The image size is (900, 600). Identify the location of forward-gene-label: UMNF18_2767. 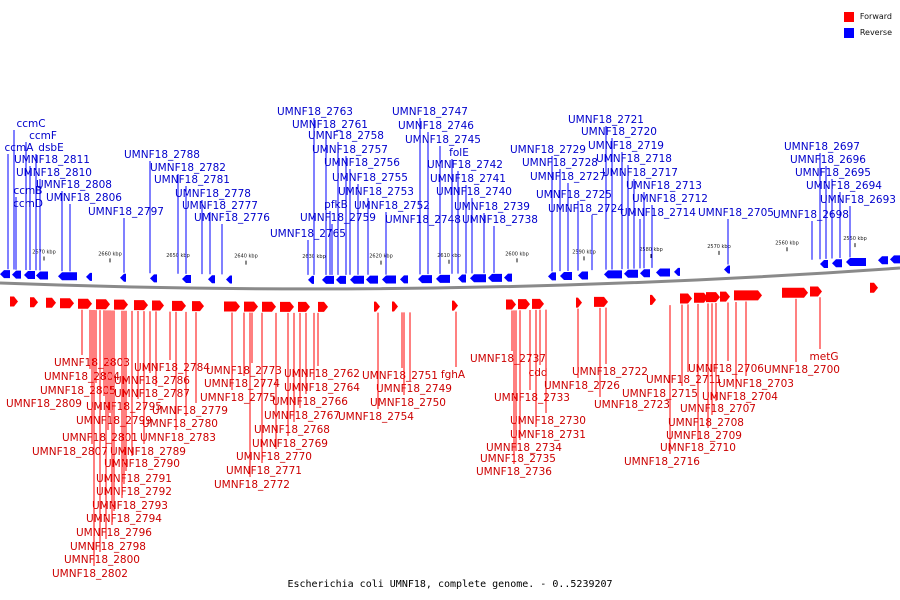
(302, 416).